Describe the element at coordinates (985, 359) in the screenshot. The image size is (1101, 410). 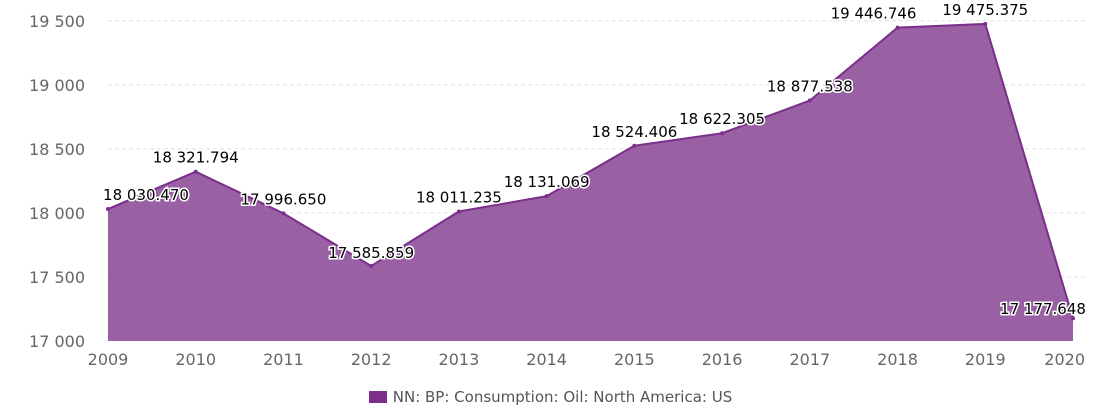
I see `x-tick-label: 2019` at that location.